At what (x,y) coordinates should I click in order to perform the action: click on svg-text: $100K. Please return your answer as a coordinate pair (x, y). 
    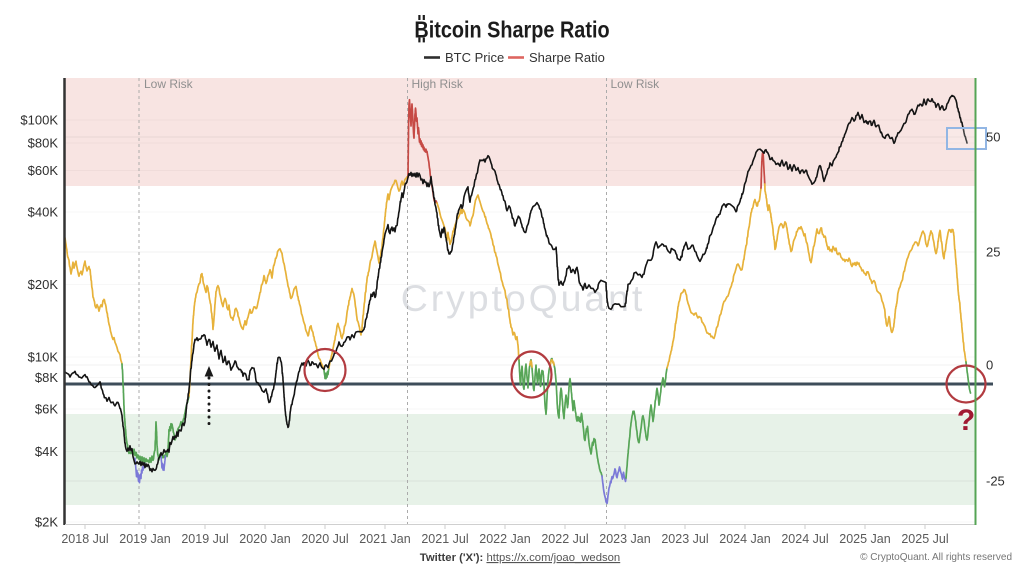
    Looking at the image, I should click on (39, 120).